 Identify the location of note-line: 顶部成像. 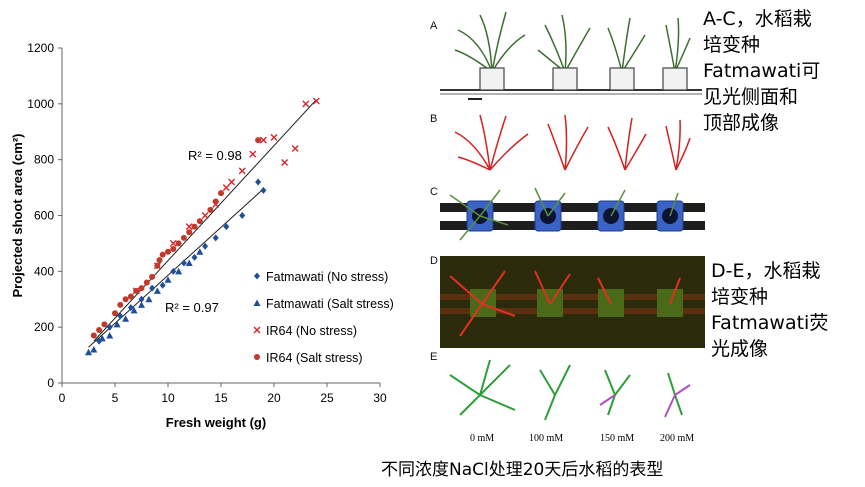
(741, 123).